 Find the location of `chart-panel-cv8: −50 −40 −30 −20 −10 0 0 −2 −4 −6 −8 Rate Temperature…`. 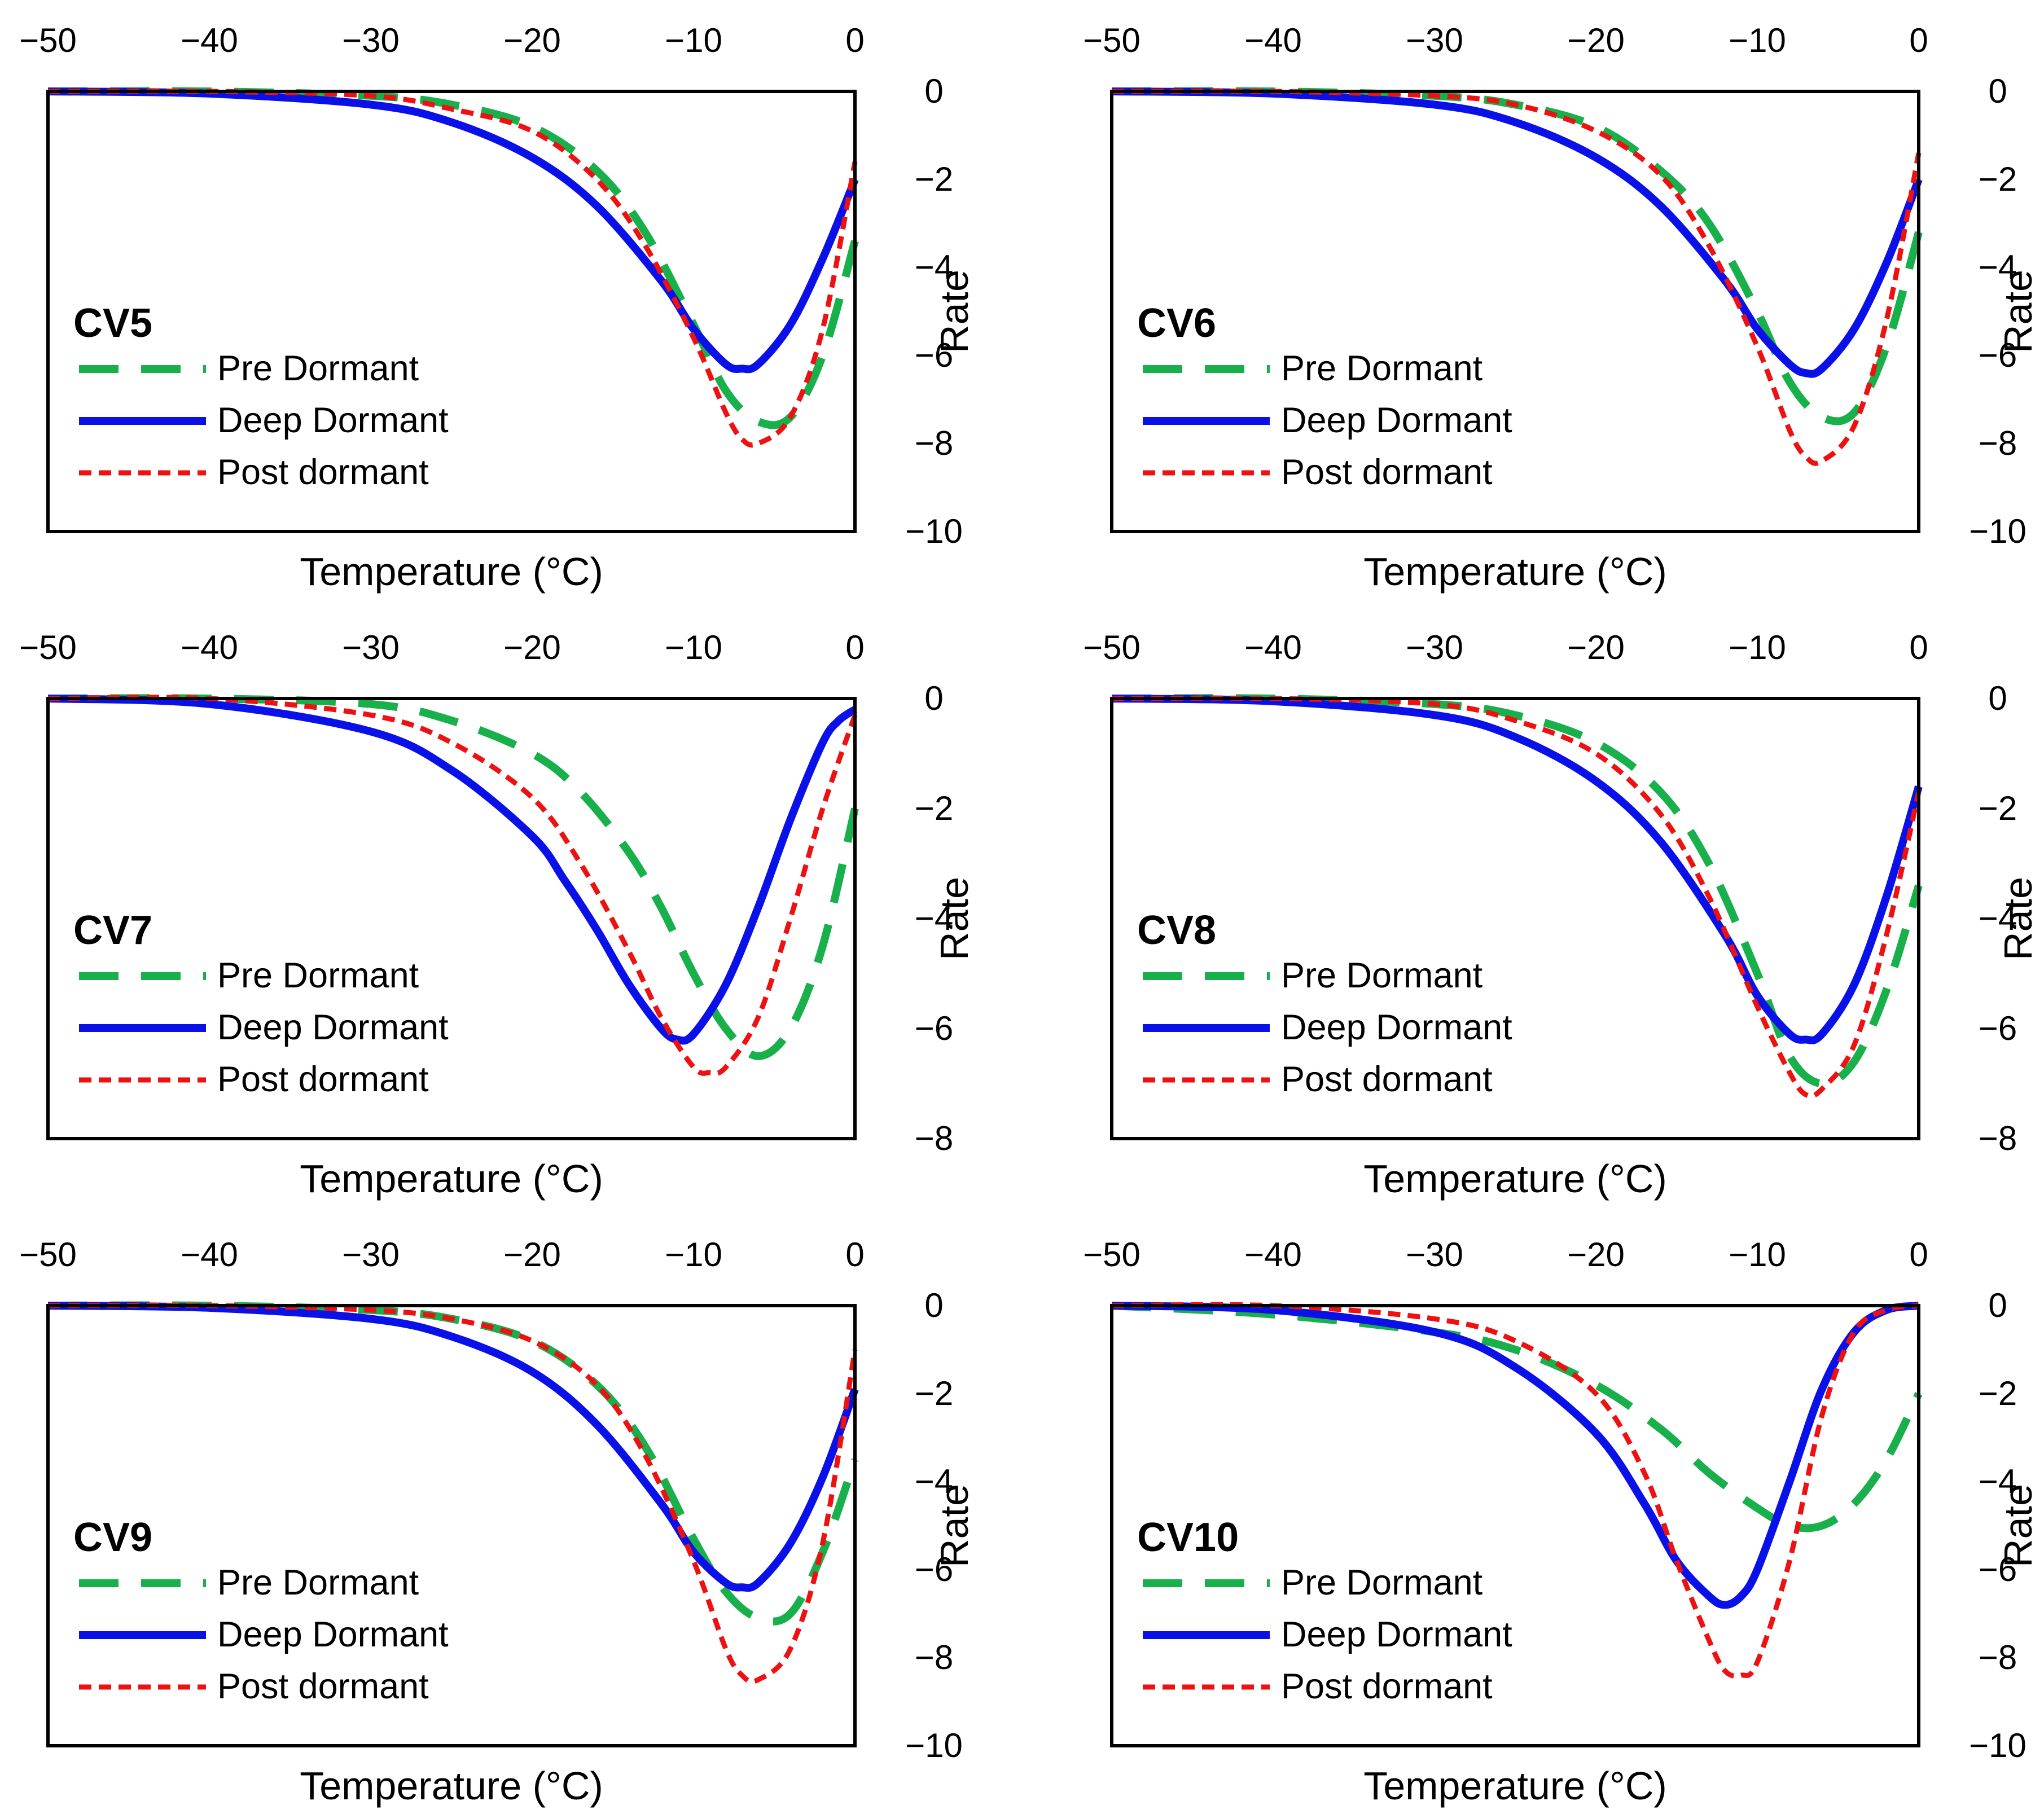

chart-panel-cv8: −50 −40 −30 −20 −10 0 0 −2 −4 −6 −8 Rate Temperature… is located at coordinates (1561, 915).